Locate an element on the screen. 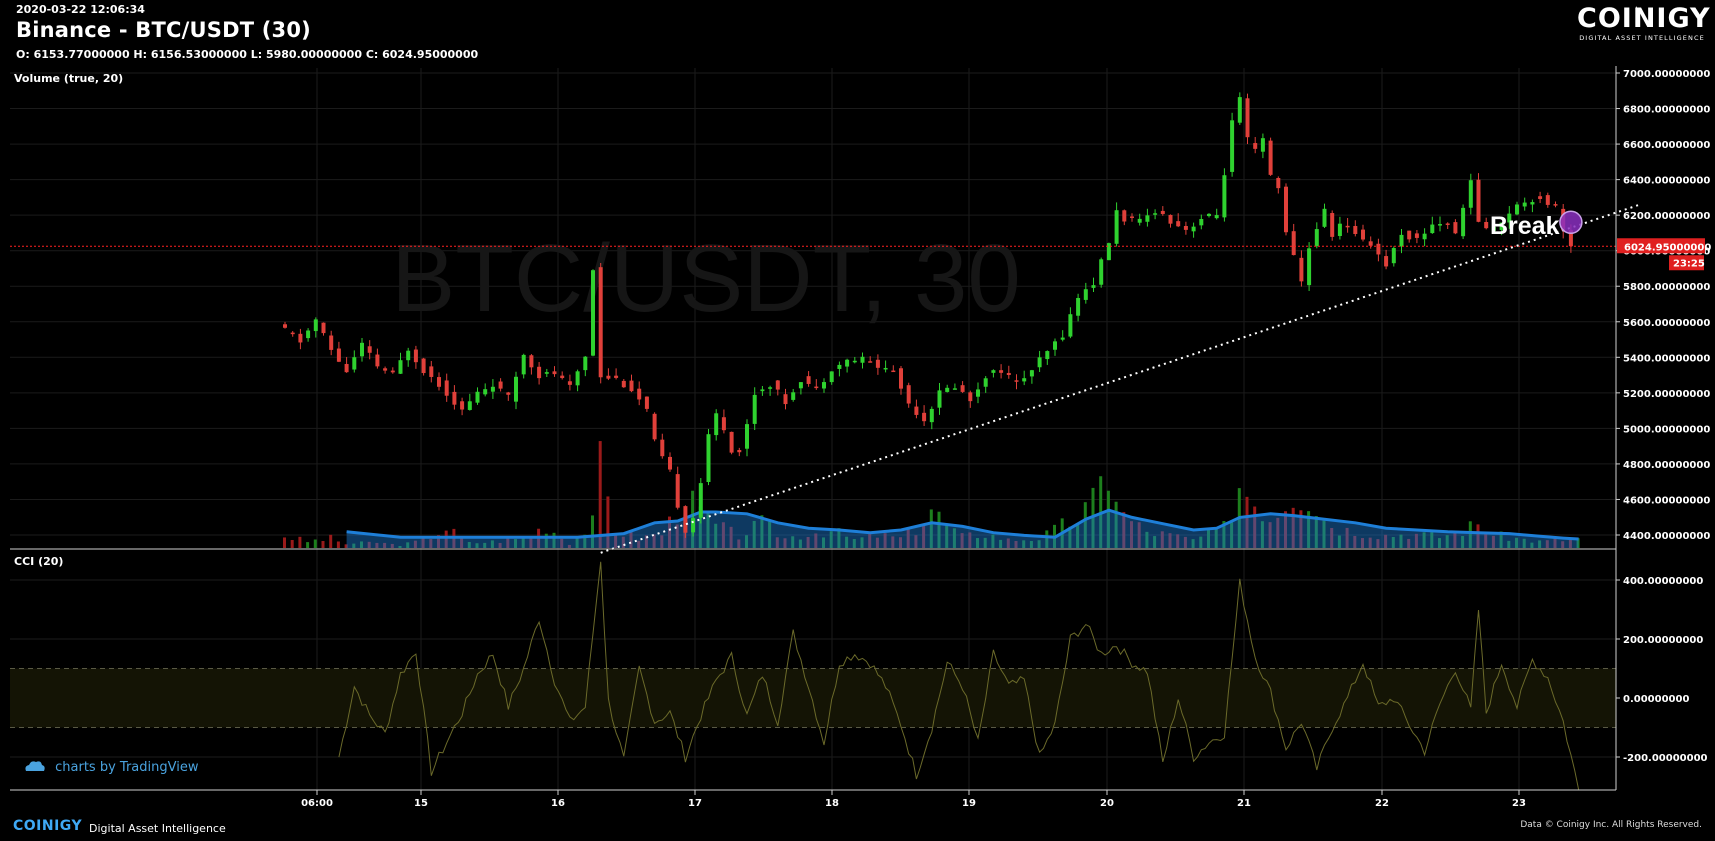 This screenshot has width=1715, height=841. cloud-icon is located at coordinates (35, 766).